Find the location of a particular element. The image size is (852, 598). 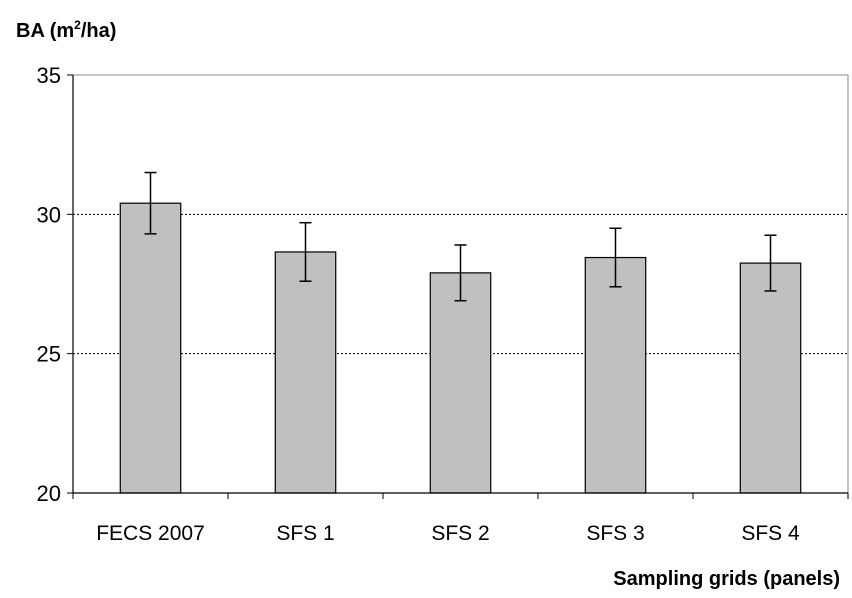

y-axis-label: BA (m2/ha) is located at coordinates (66, 30).